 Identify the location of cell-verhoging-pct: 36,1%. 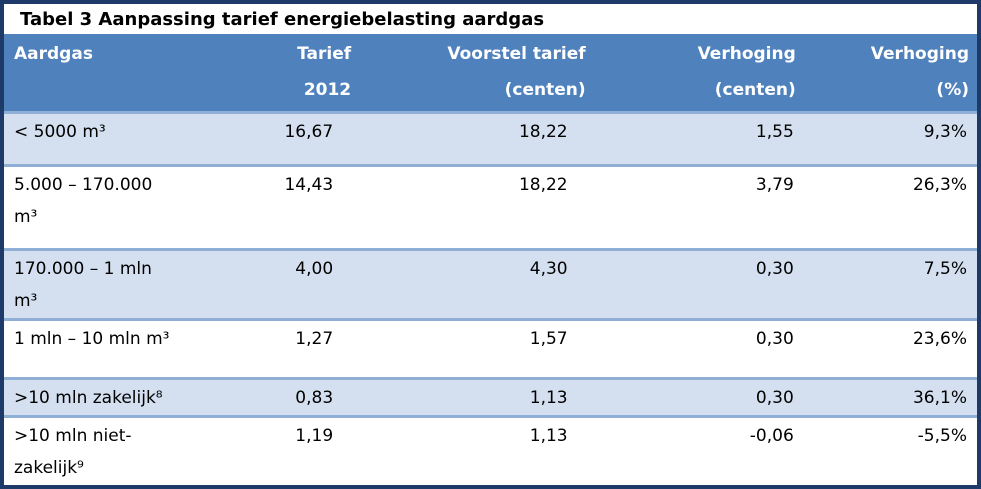
(890, 397).